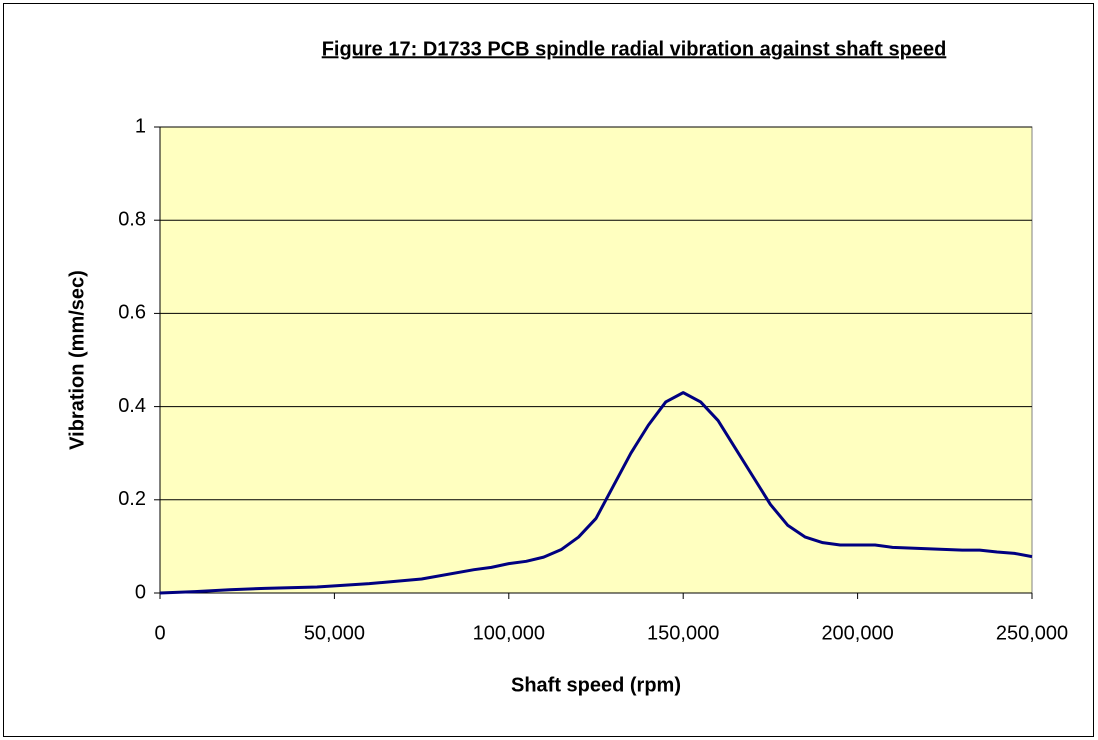  I want to click on x-tick-label: 0, so click(159, 633).